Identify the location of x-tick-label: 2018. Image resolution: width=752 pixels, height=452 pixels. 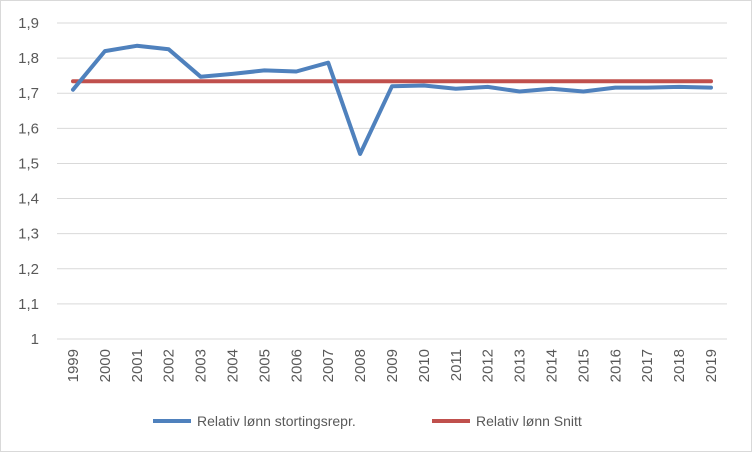
(679, 365).